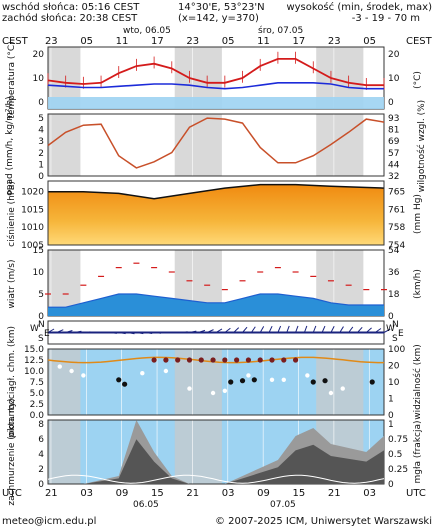 Image resolution: width=434 pixels, height=530 pixels. What do you see at coordinates (41, 295) in the screenshot?
I see `wind-tick-left: 5` at bounding box center [41, 295].